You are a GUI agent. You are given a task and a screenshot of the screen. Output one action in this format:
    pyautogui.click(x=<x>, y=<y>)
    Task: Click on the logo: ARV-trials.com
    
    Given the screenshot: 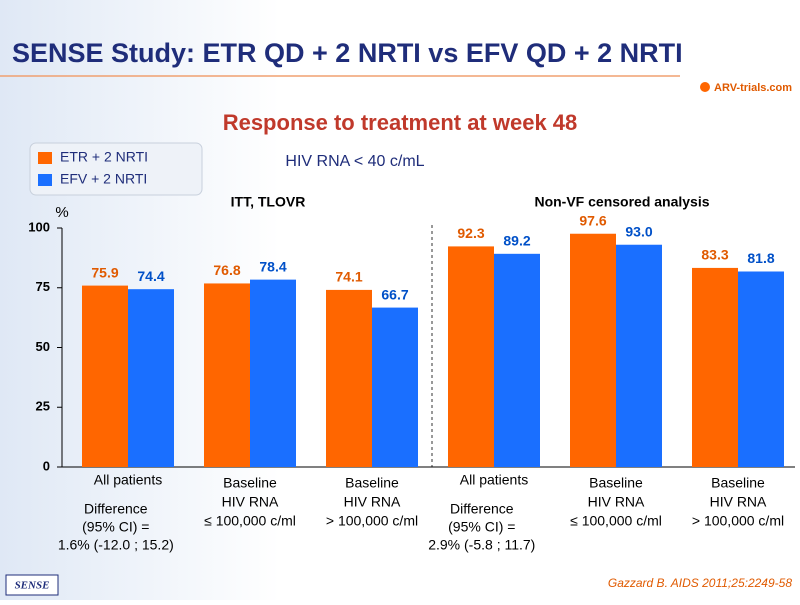 What is the action you would take?
    pyautogui.click(x=753, y=88)
    